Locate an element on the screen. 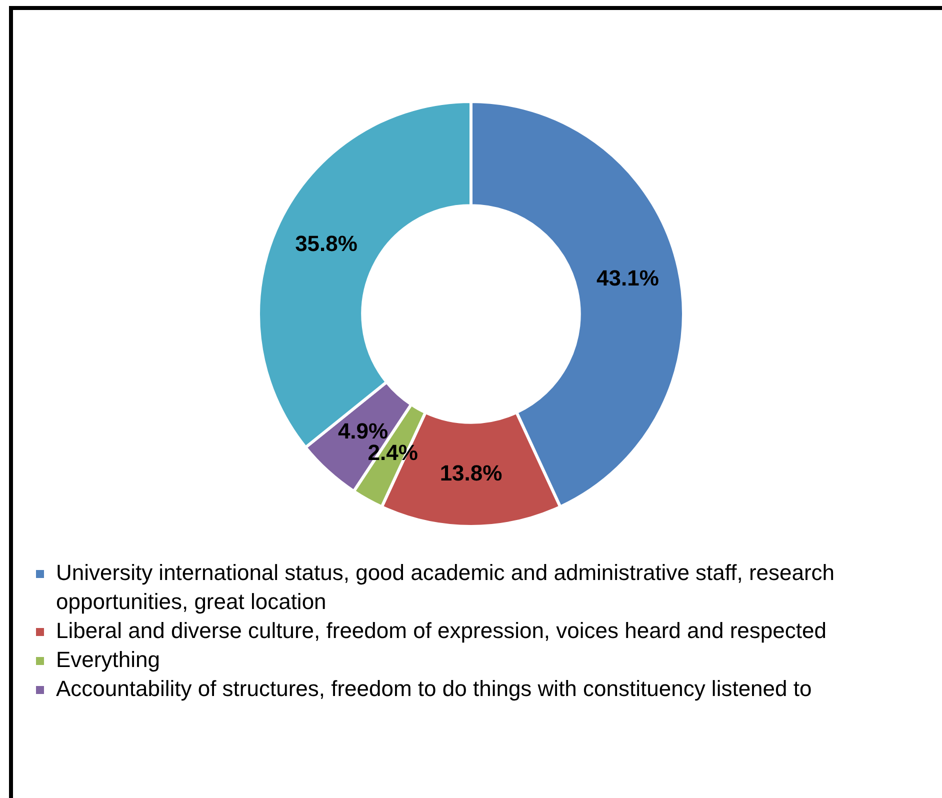  data-label: 43.1% is located at coordinates (627, 278).